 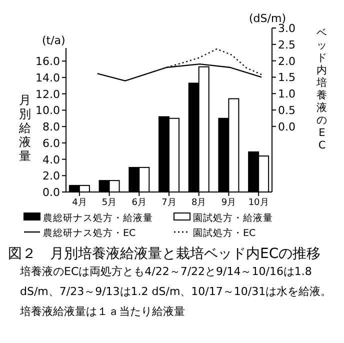 I want to click on y2-tick-label: 1.5, so click(x=287, y=77).